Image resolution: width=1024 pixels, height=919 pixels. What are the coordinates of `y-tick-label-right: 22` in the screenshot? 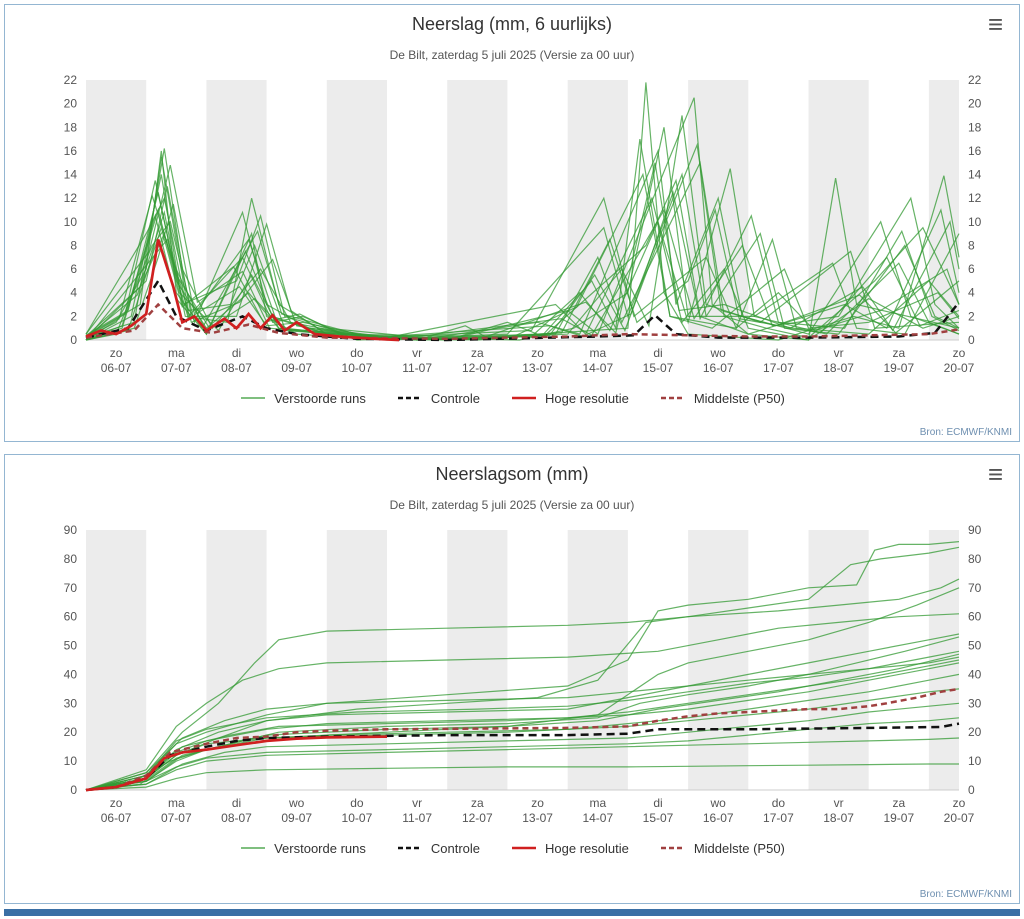 It's located at (975, 80).